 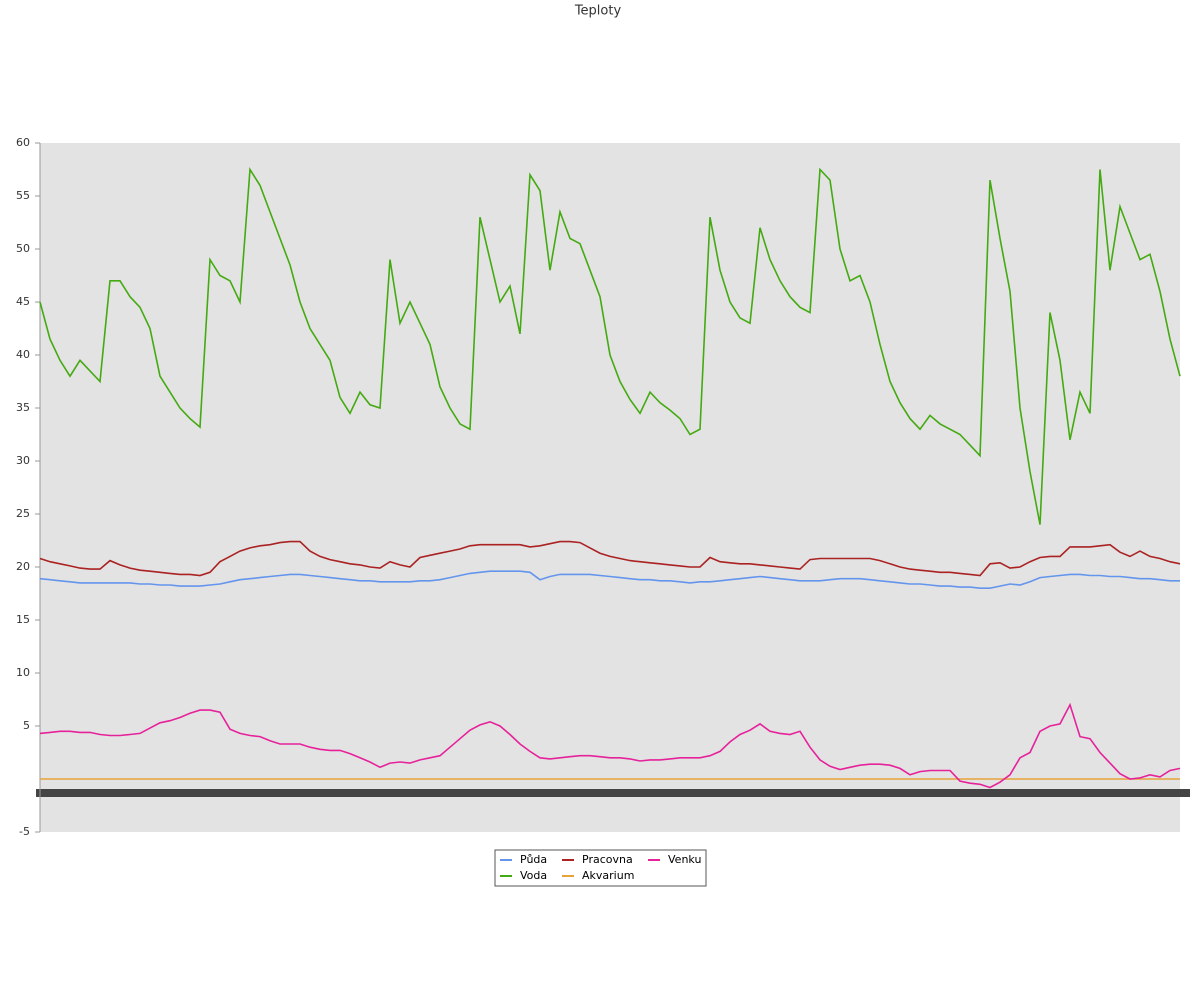 What do you see at coordinates (24, 831) in the screenshot?
I see `y-tick-label: -5` at bounding box center [24, 831].